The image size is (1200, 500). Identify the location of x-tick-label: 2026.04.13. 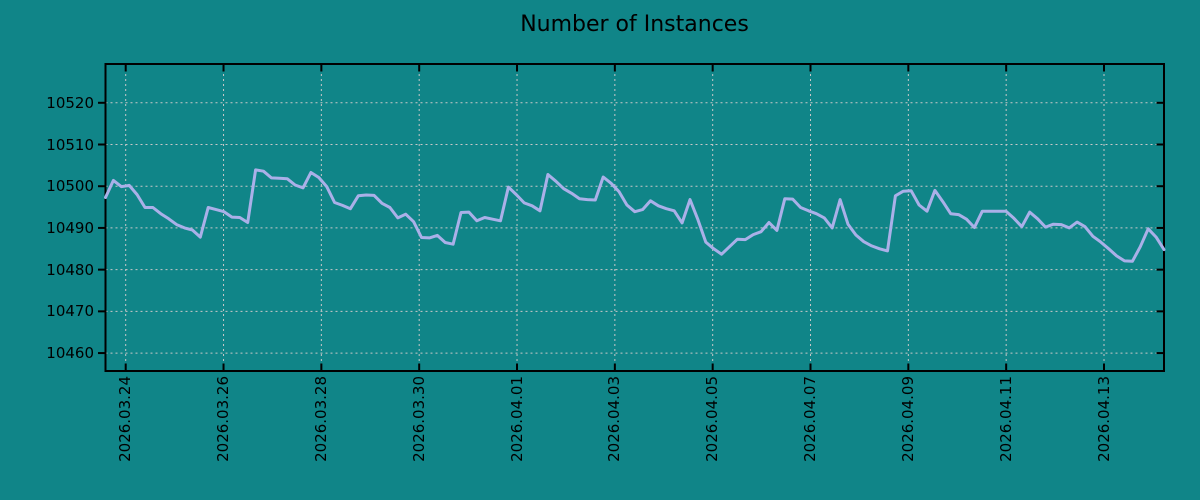
(1103, 419).